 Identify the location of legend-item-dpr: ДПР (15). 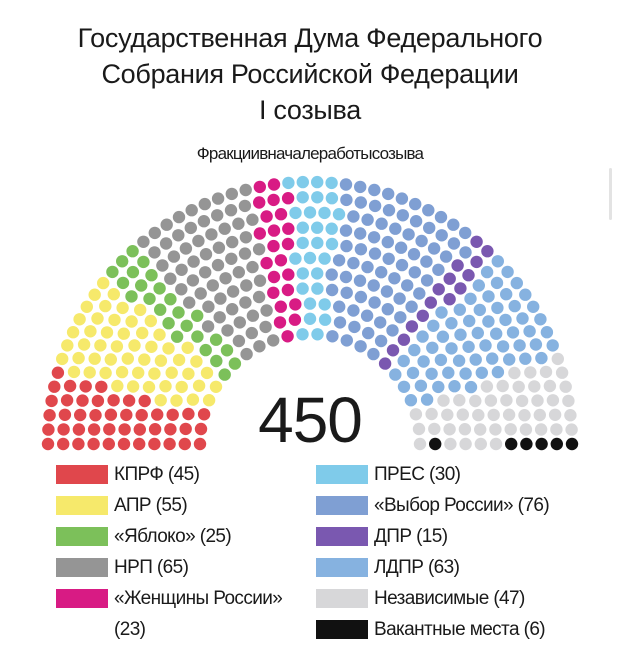
(466, 536).